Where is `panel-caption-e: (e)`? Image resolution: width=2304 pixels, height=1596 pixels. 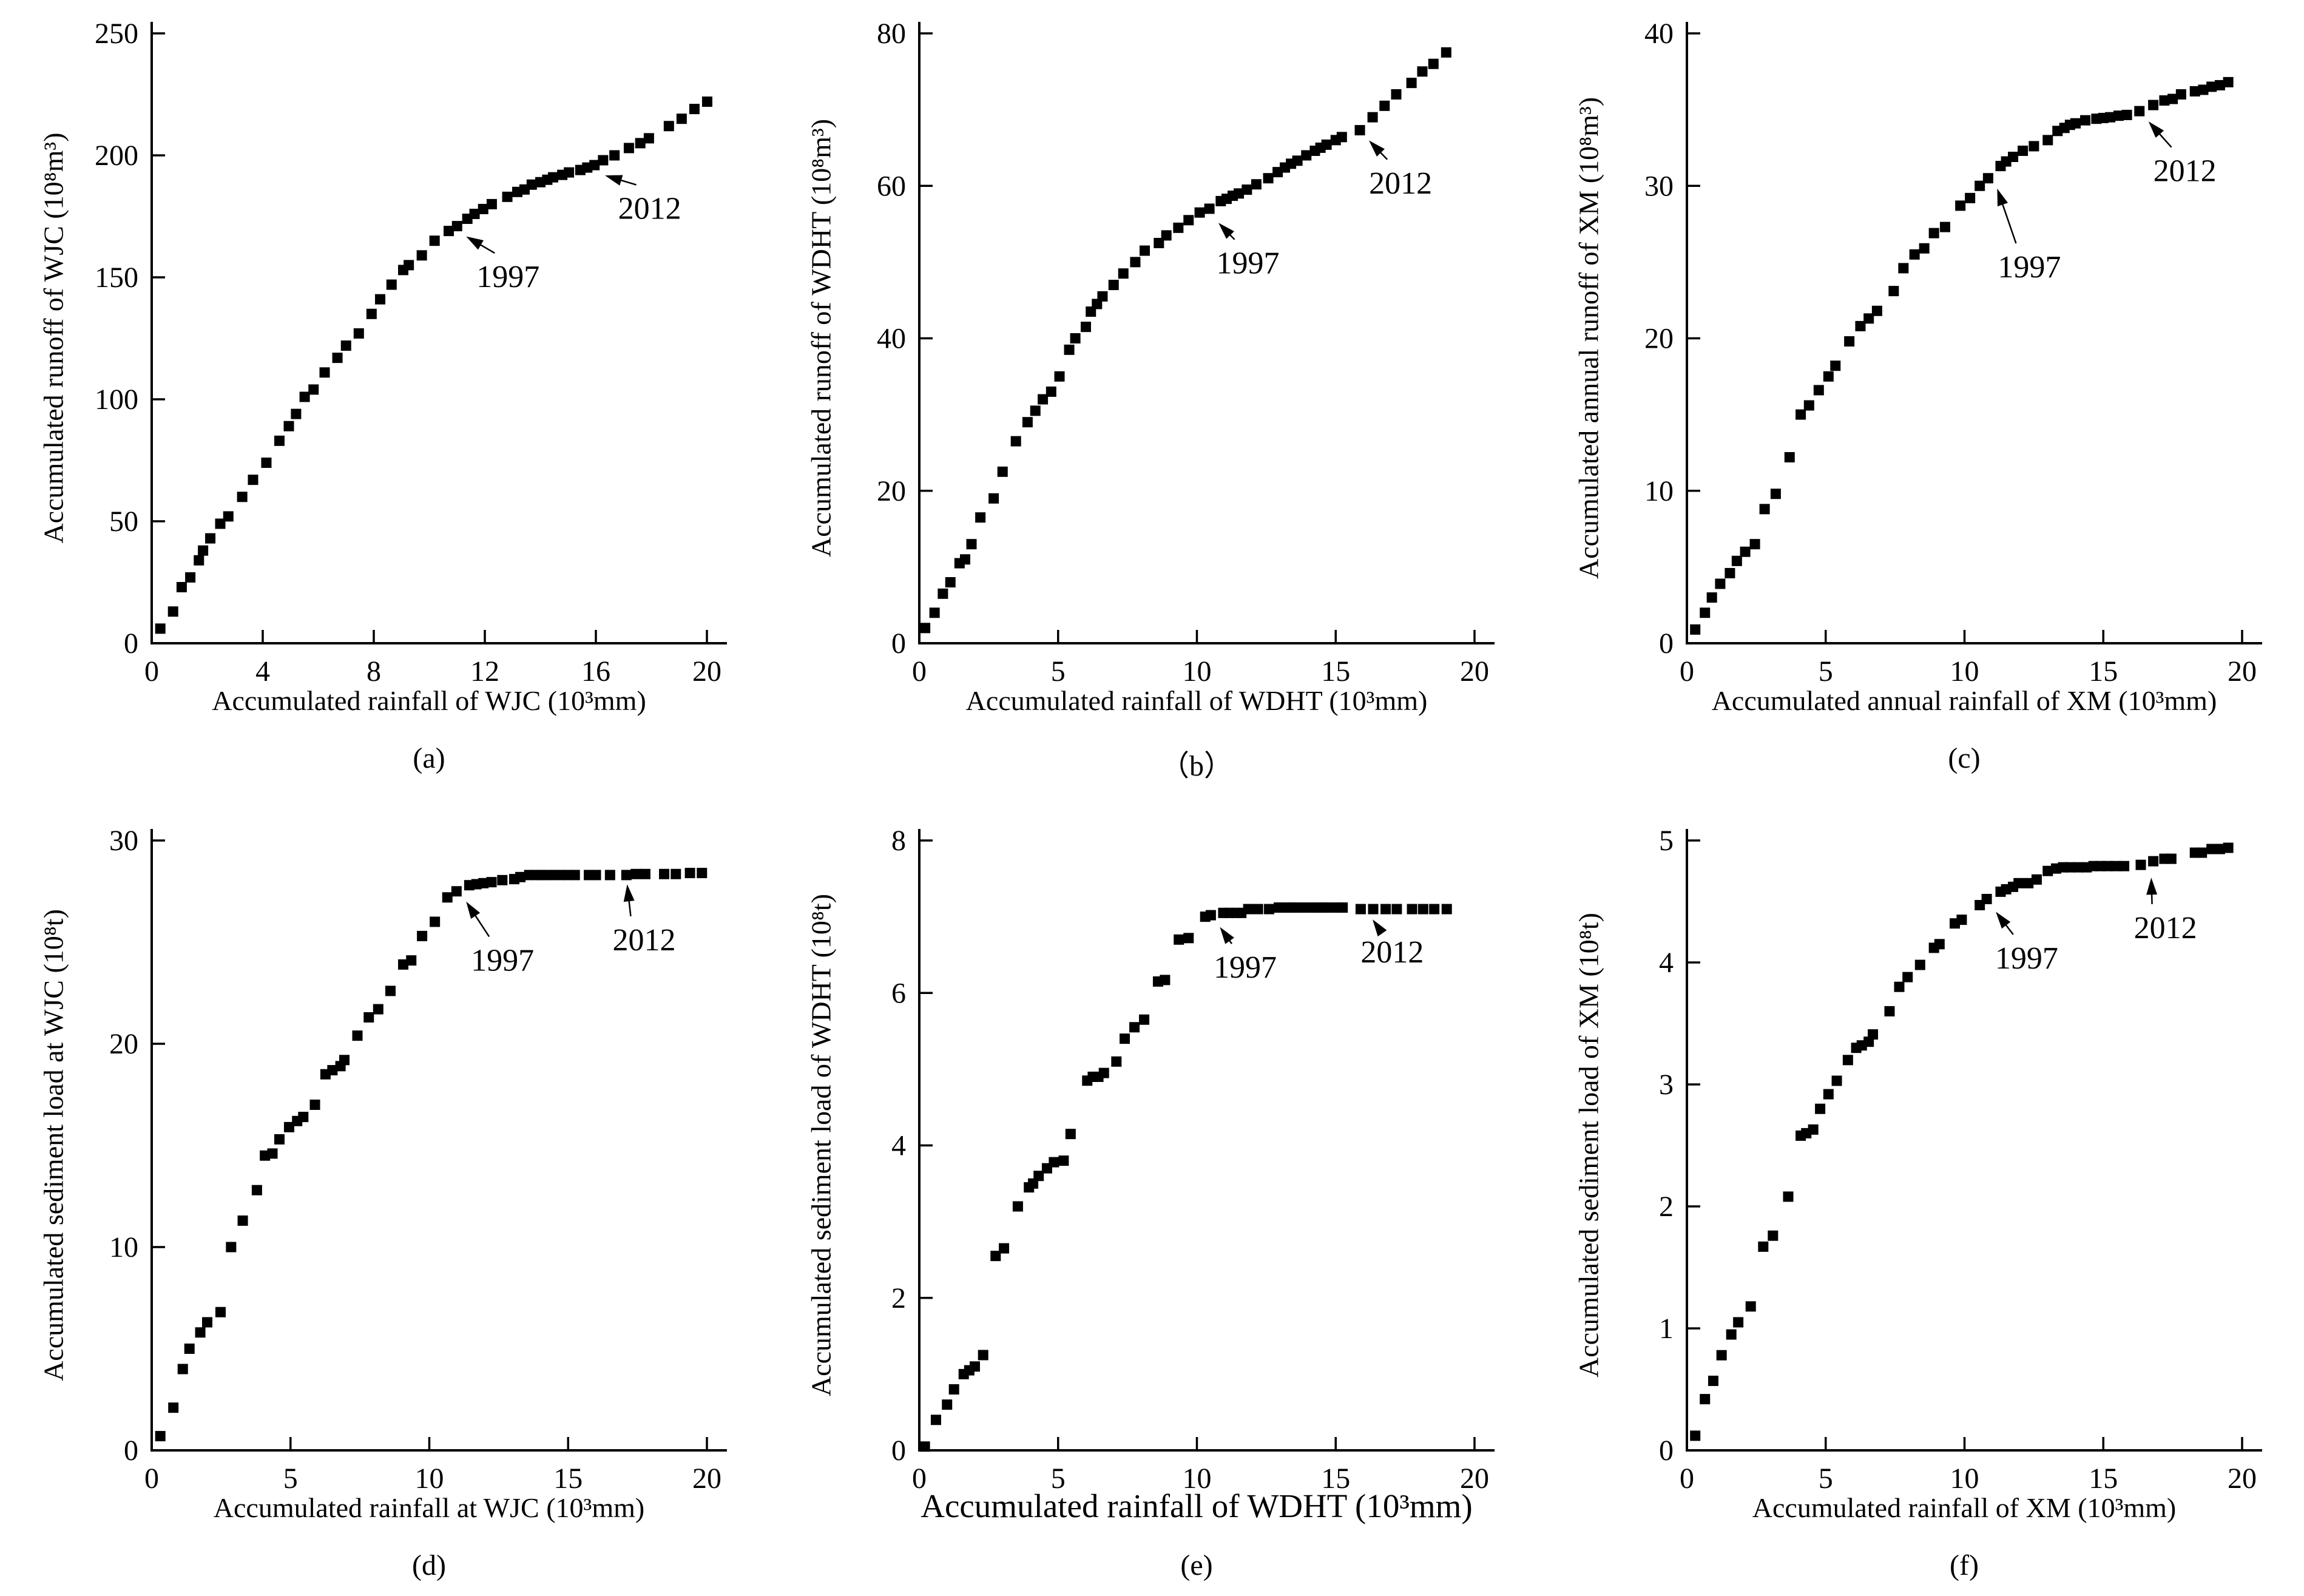 panel-caption-e: (e) is located at coordinates (1196, 1565).